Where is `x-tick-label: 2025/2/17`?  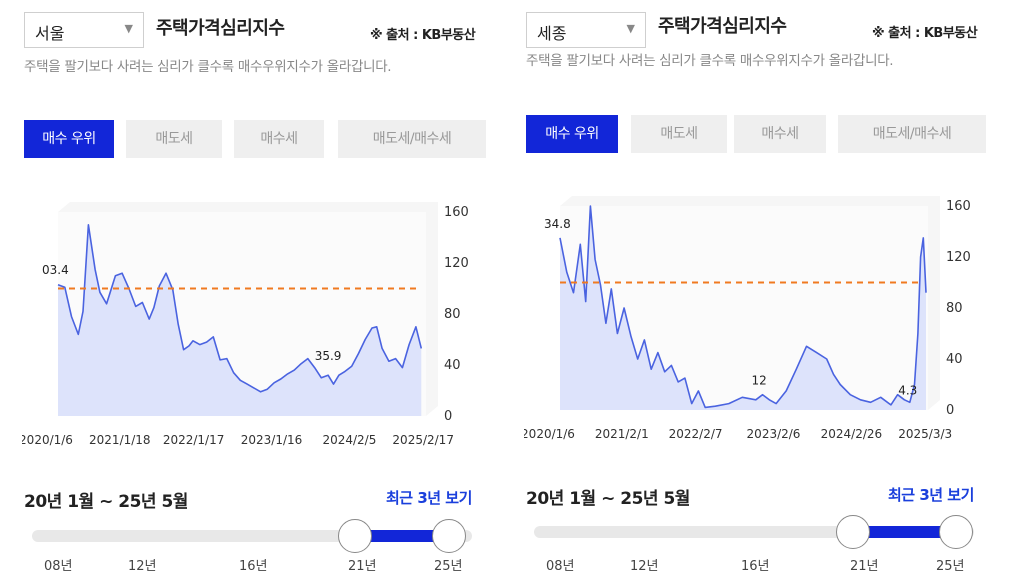
x-tick-label: 2025/2/17 is located at coordinates (423, 440).